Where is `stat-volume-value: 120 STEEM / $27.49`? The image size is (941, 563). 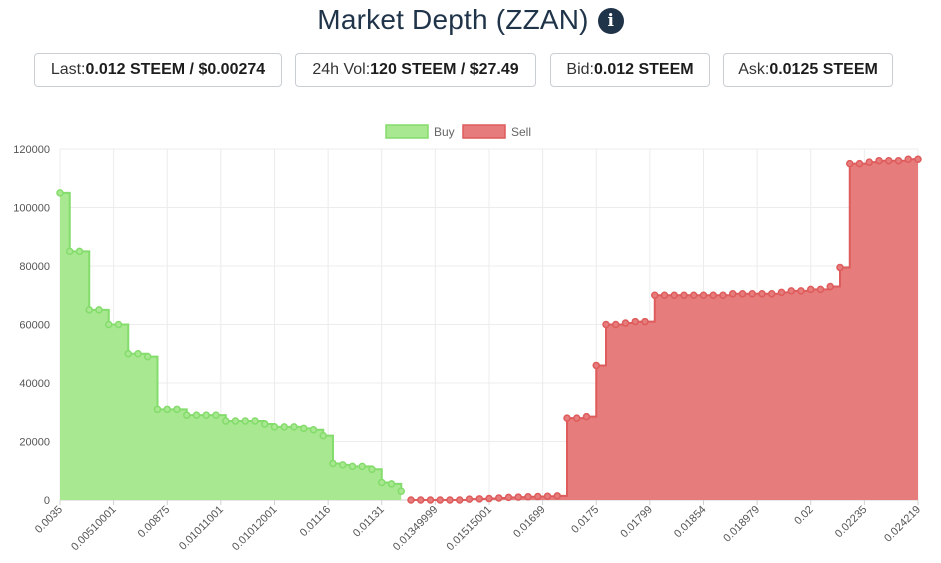
stat-volume-value: 120 STEEM / $27.49 is located at coordinates (444, 69).